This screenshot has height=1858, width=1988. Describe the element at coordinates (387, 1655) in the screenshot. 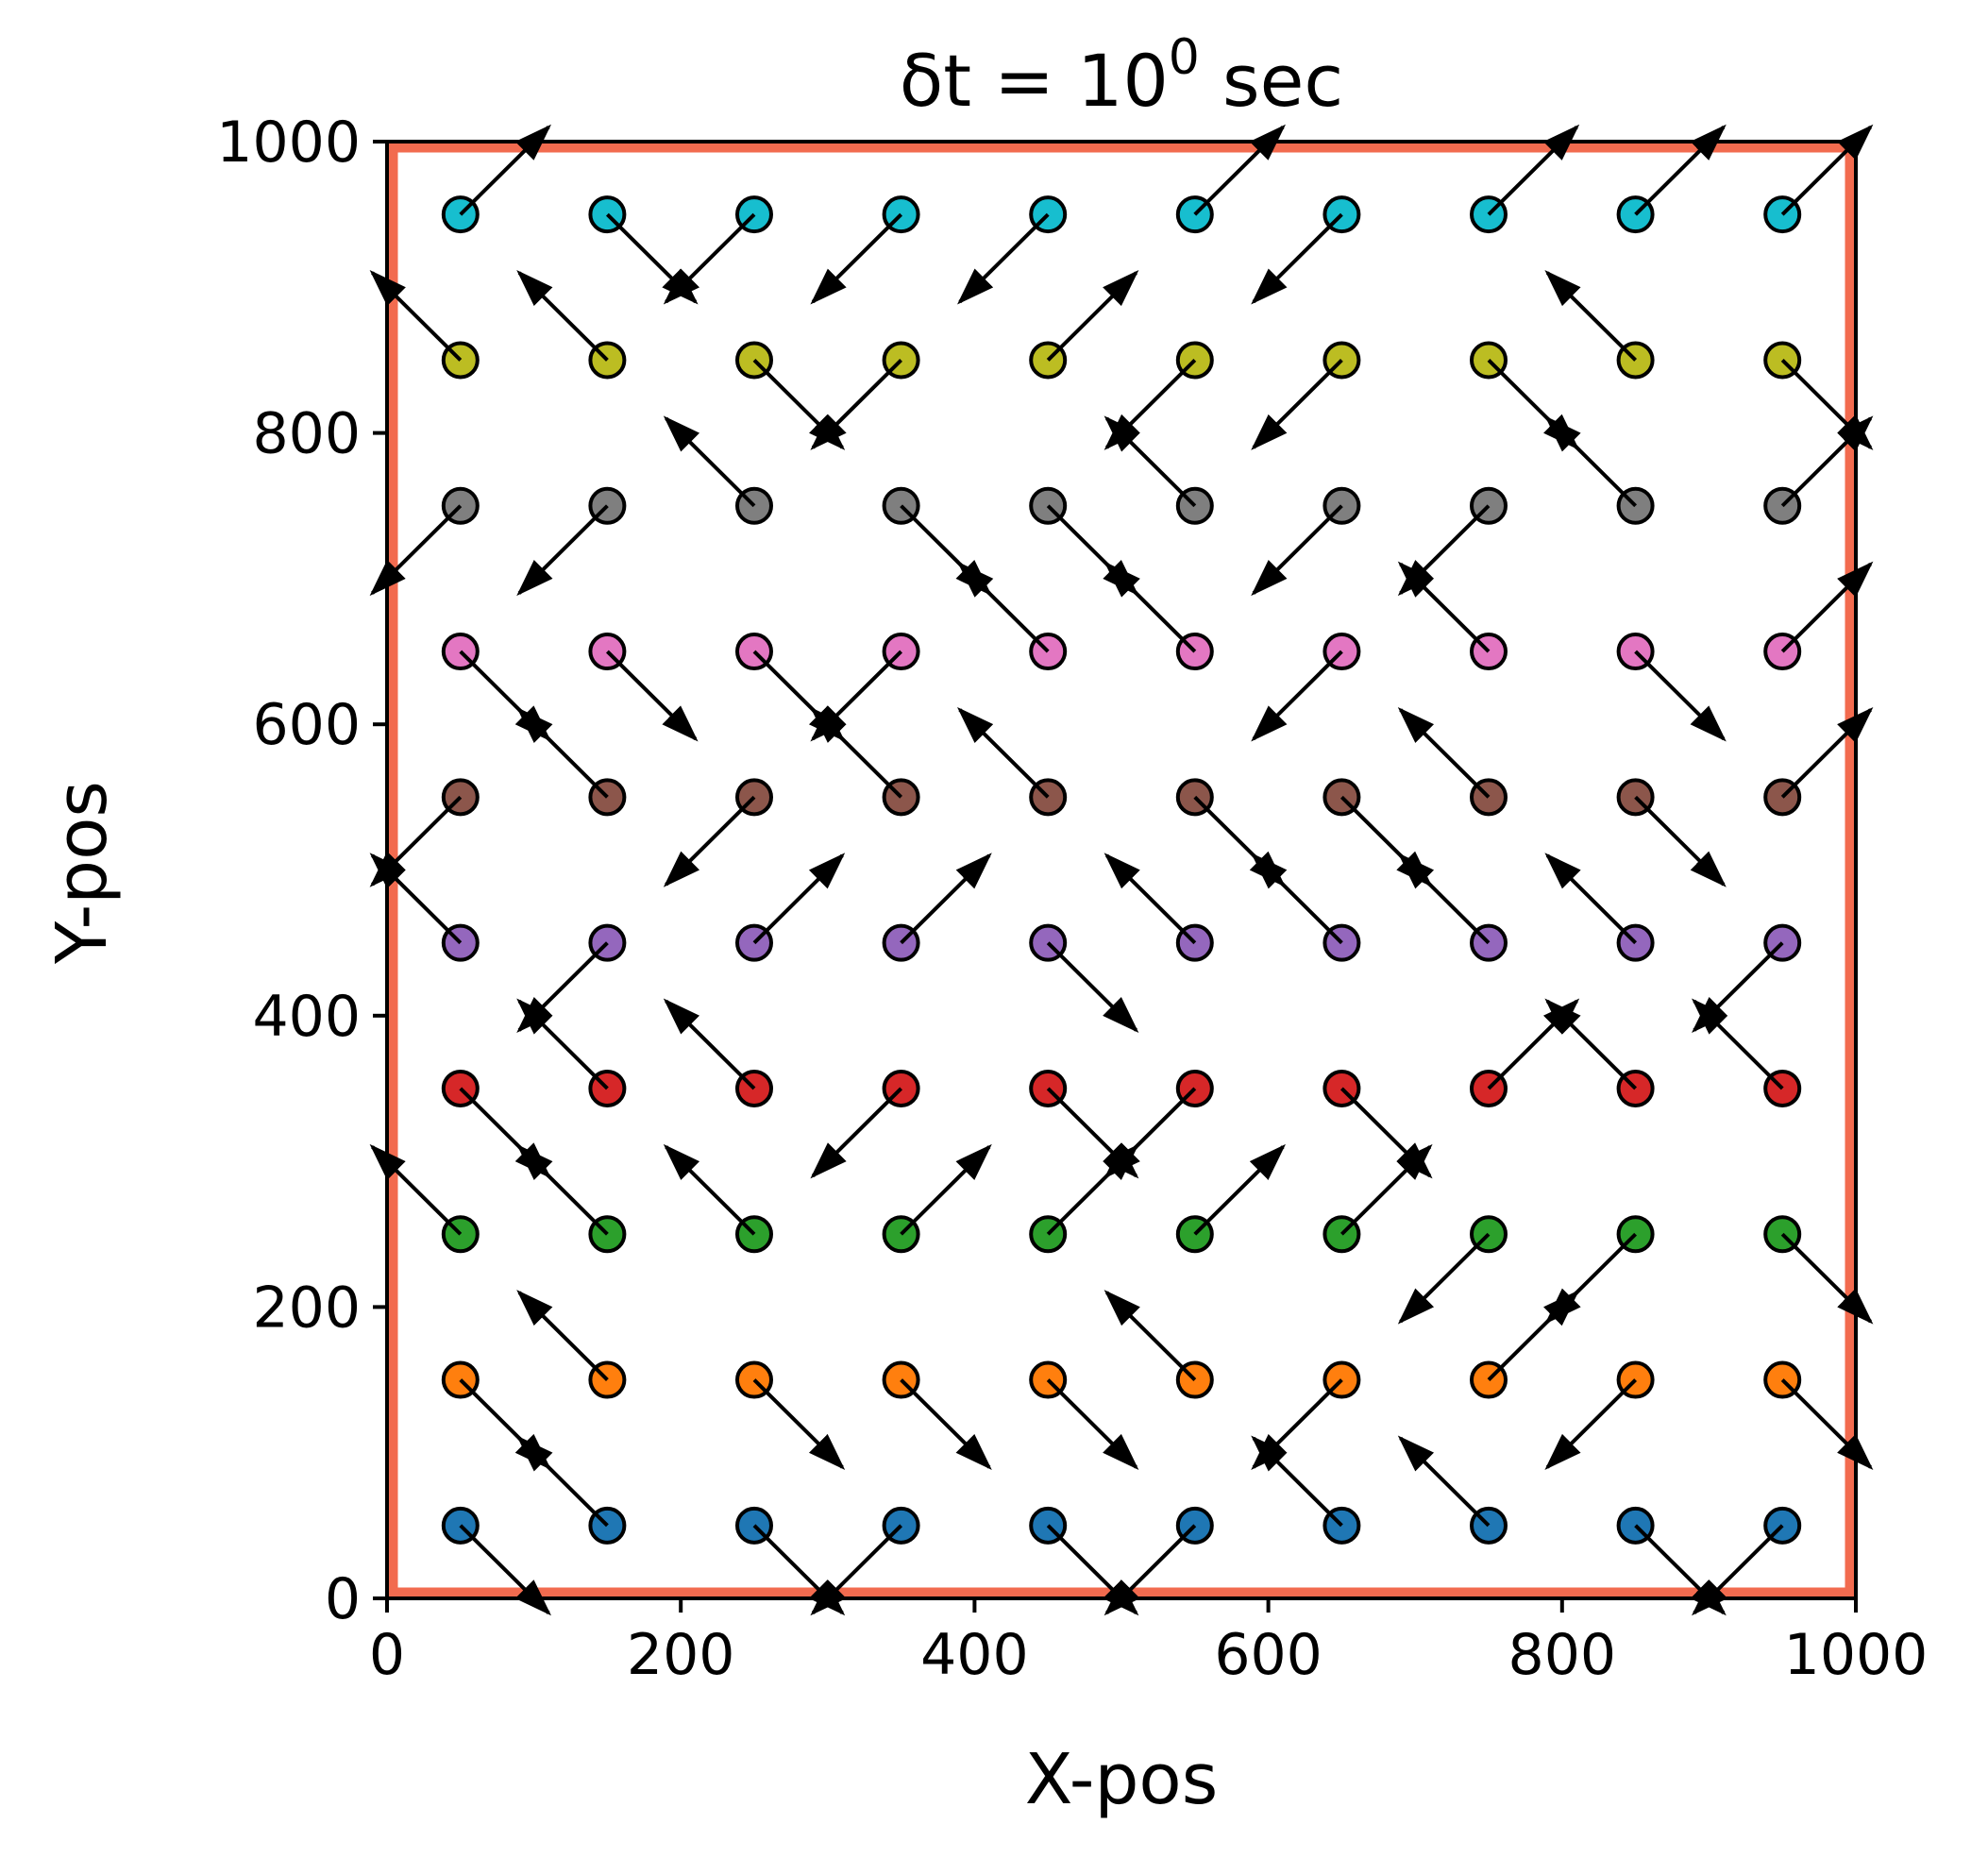

I see `x-tick-label: 0` at that location.